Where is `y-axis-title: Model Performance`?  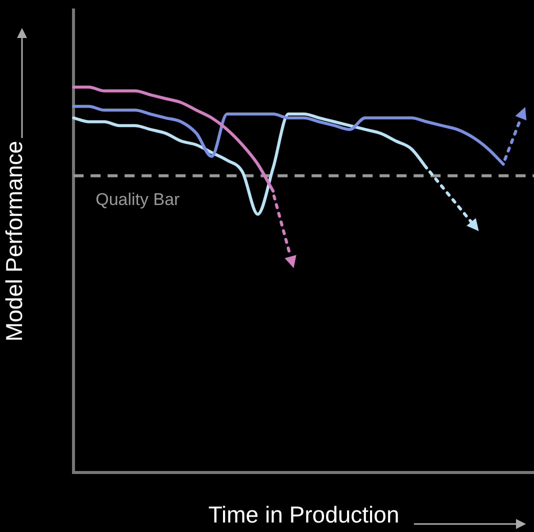 y-axis-title: Model Performance is located at coordinates (14, 241).